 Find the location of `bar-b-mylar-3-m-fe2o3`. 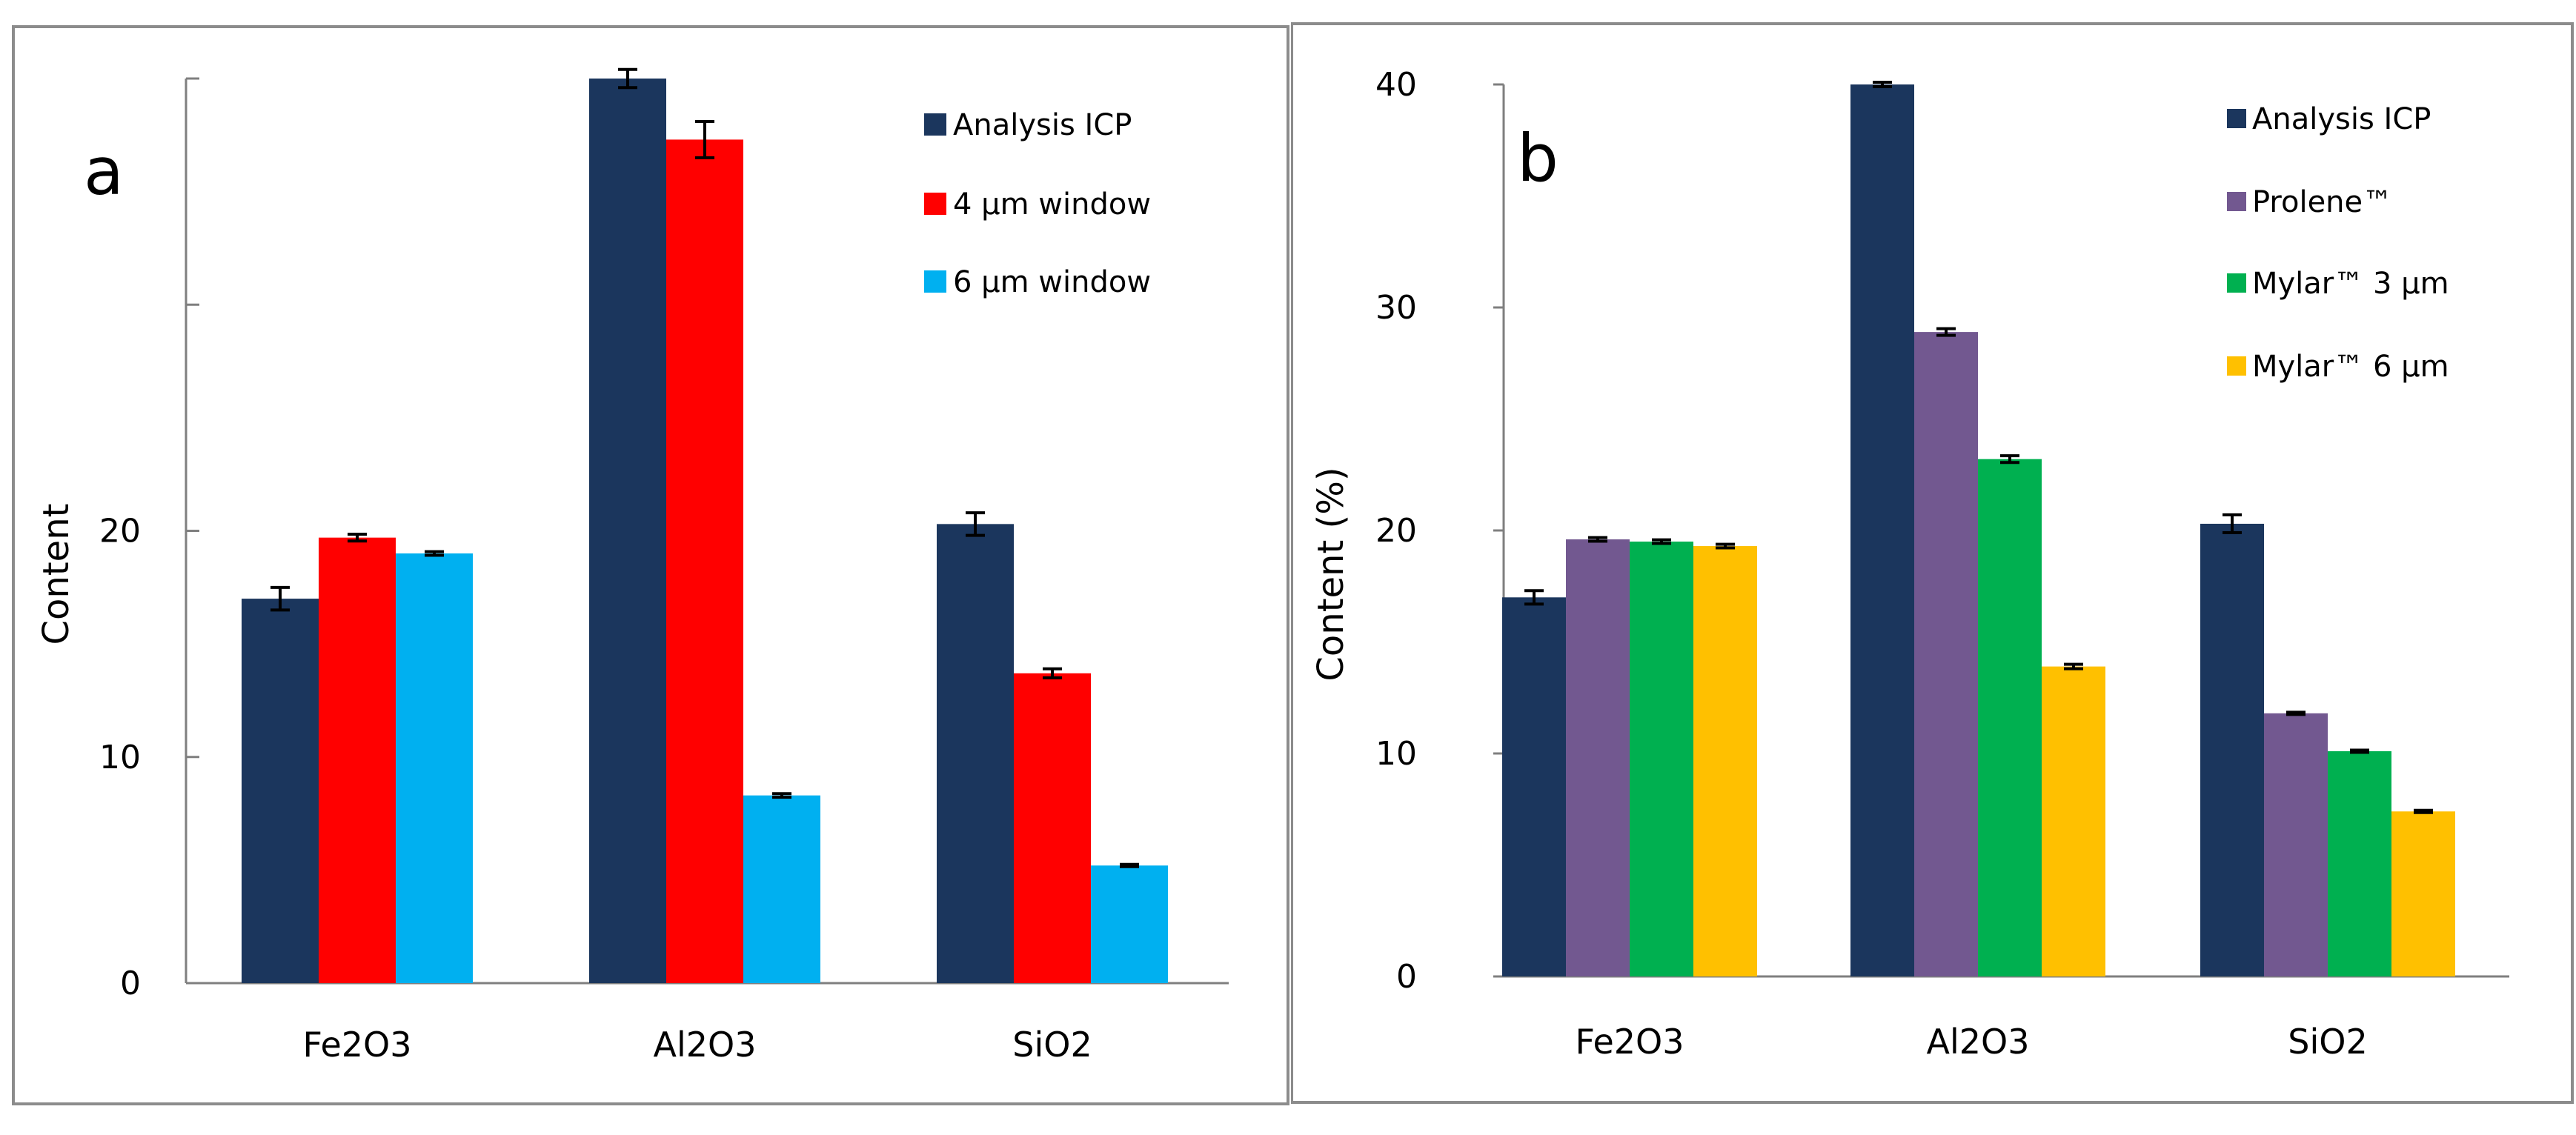

bar-b-mylar-3-m-fe2o3 is located at coordinates (1661, 759).